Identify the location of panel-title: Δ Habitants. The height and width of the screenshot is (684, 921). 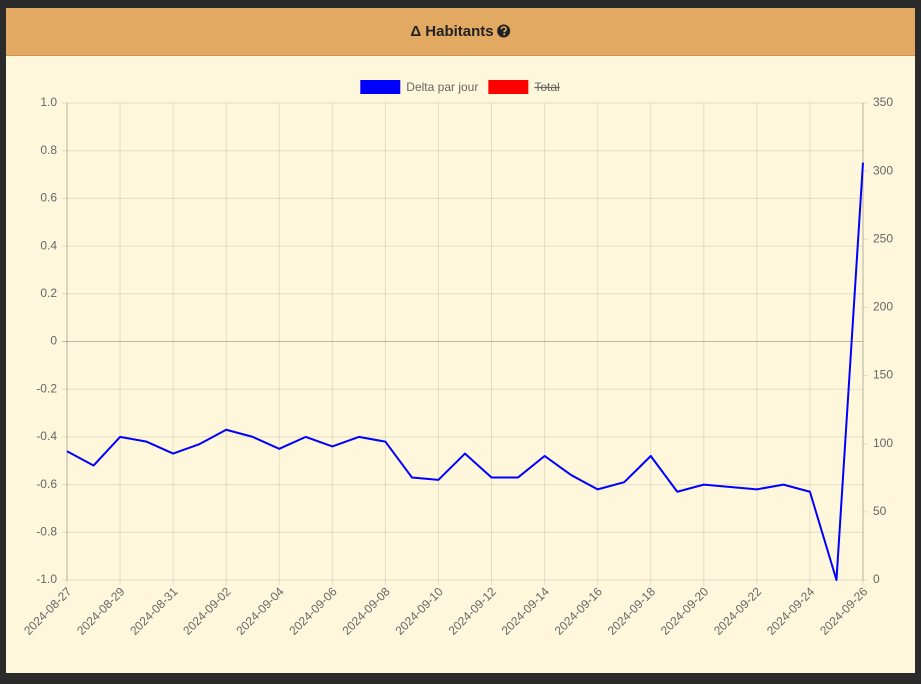
(451, 31).